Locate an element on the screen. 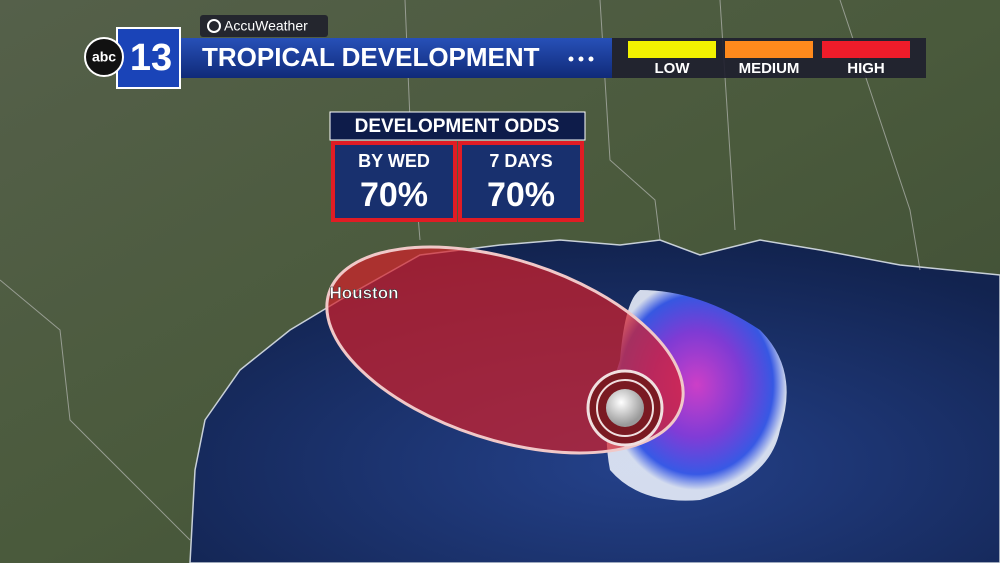 The image size is (1000, 563). legend: LOW MEDIUM HIGH is located at coordinates (769, 59).